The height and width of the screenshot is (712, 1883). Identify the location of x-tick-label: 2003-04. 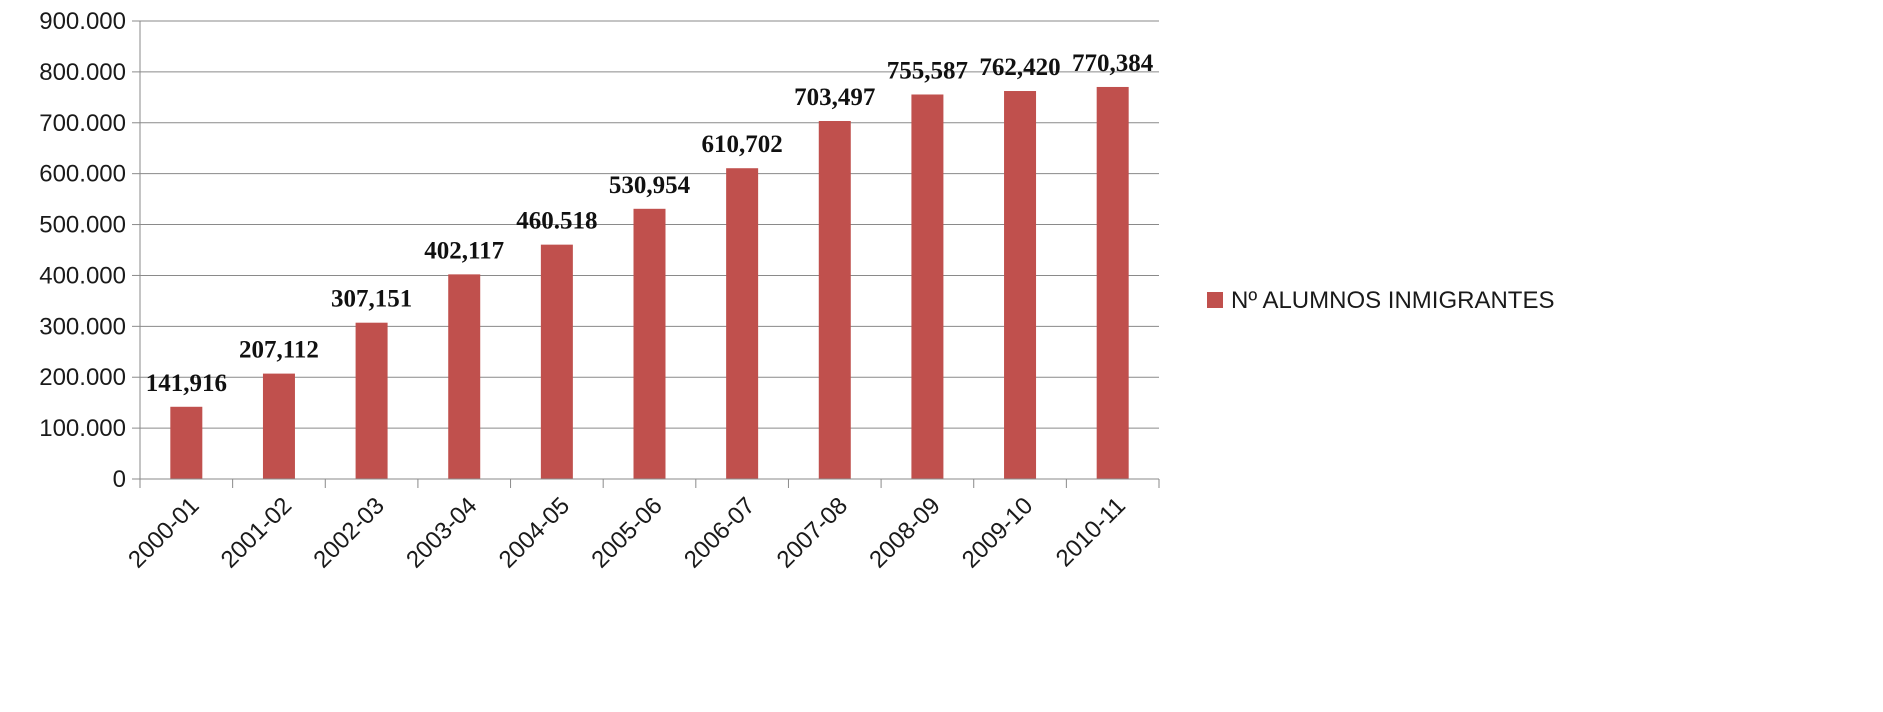
(441, 532).